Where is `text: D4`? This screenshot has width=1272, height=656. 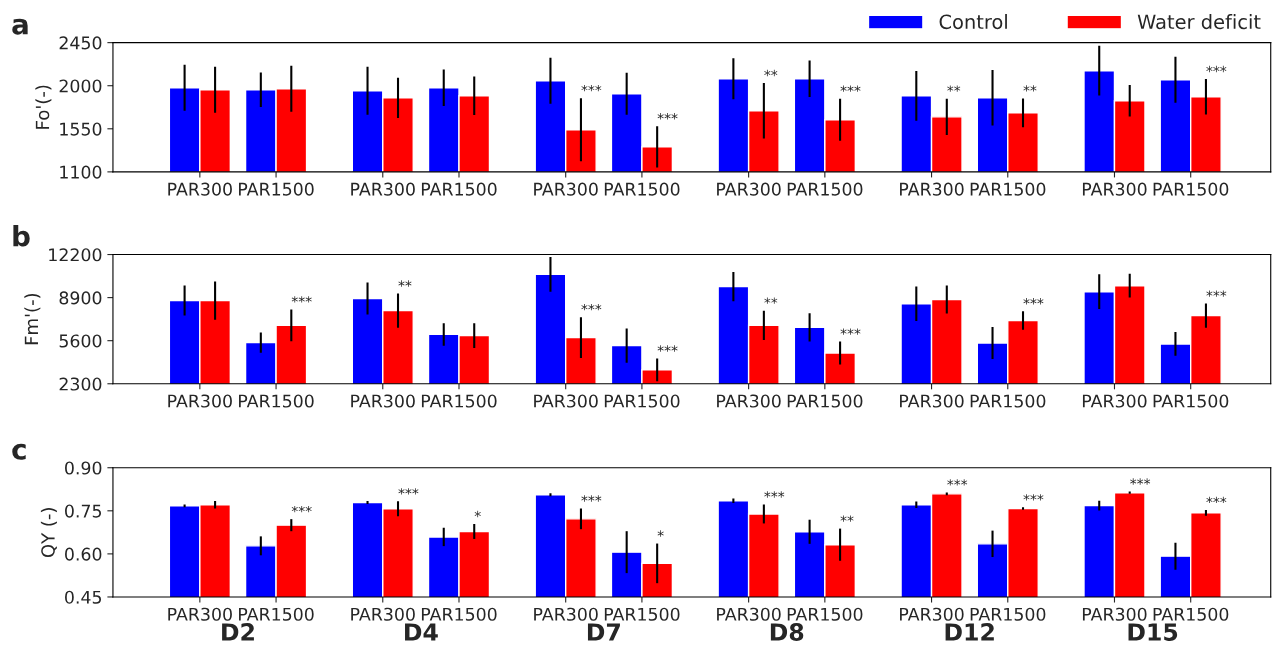 text: D4 is located at coordinates (421, 632).